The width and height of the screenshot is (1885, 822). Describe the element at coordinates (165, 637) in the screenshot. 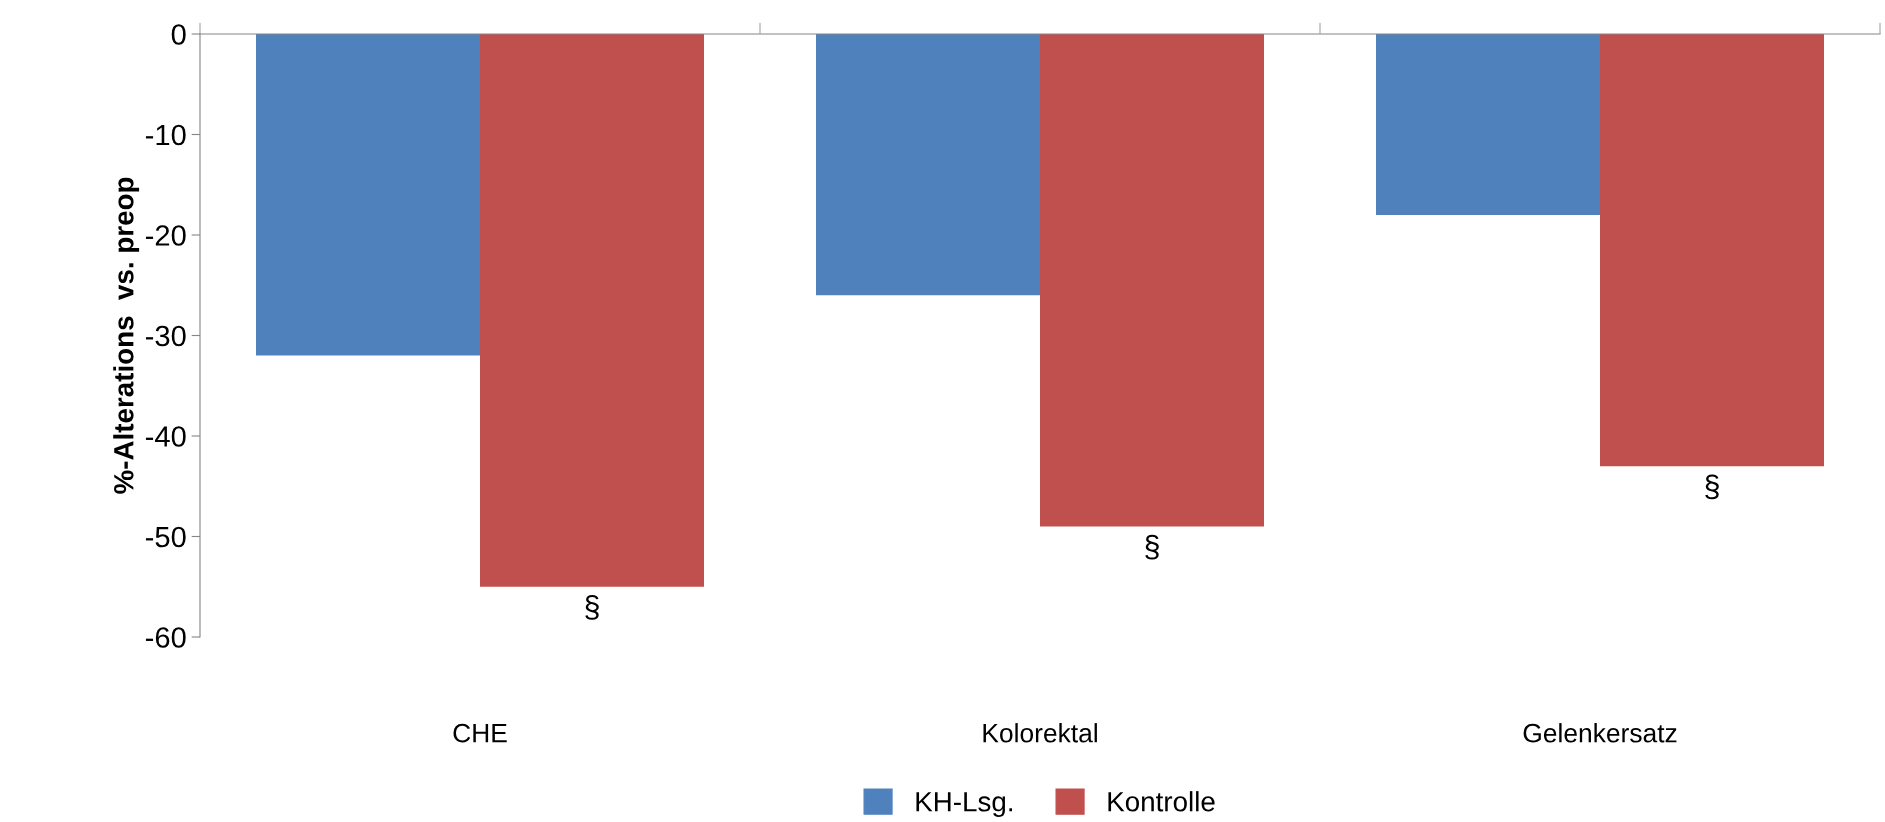

I see `y-tick-label: -60` at that location.